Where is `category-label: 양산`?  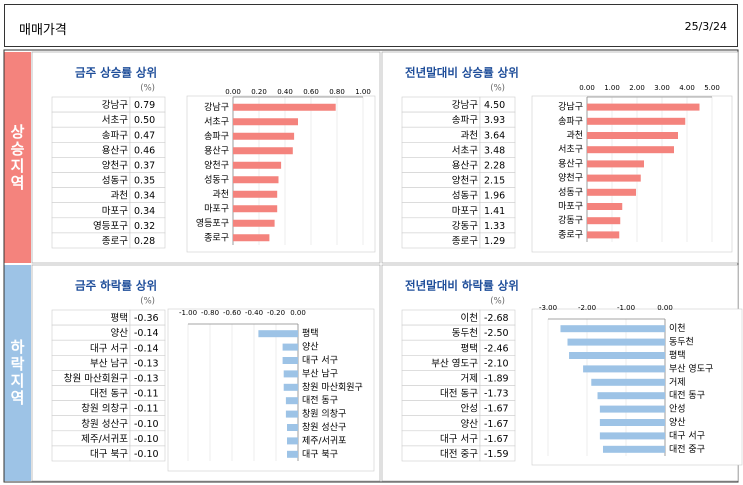 category-label: 양산 is located at coordinates (310, 347).